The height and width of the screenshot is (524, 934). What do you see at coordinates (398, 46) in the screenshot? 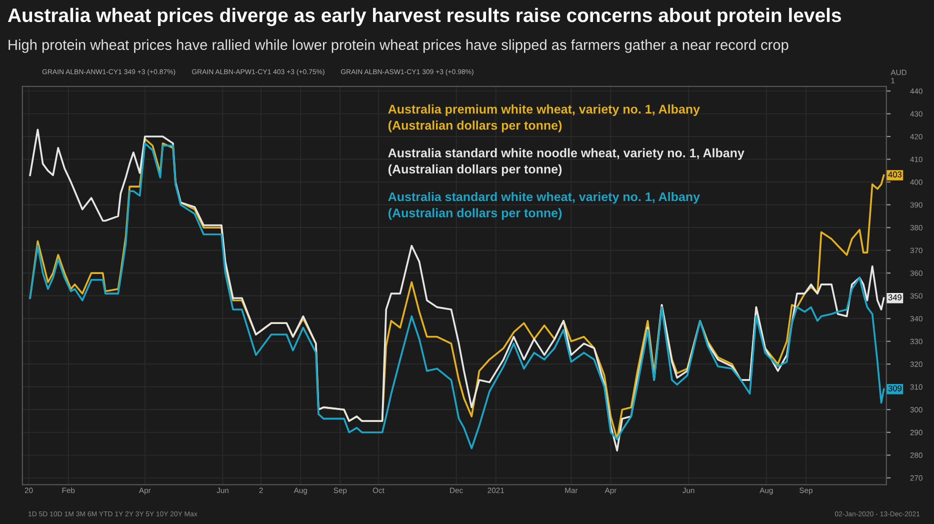
I see `chart-subtitle: High protein wheat prices have rallied while lower protein wheat prices have slipped as farmers gather a near record crop` at bounding box center [398, 46].